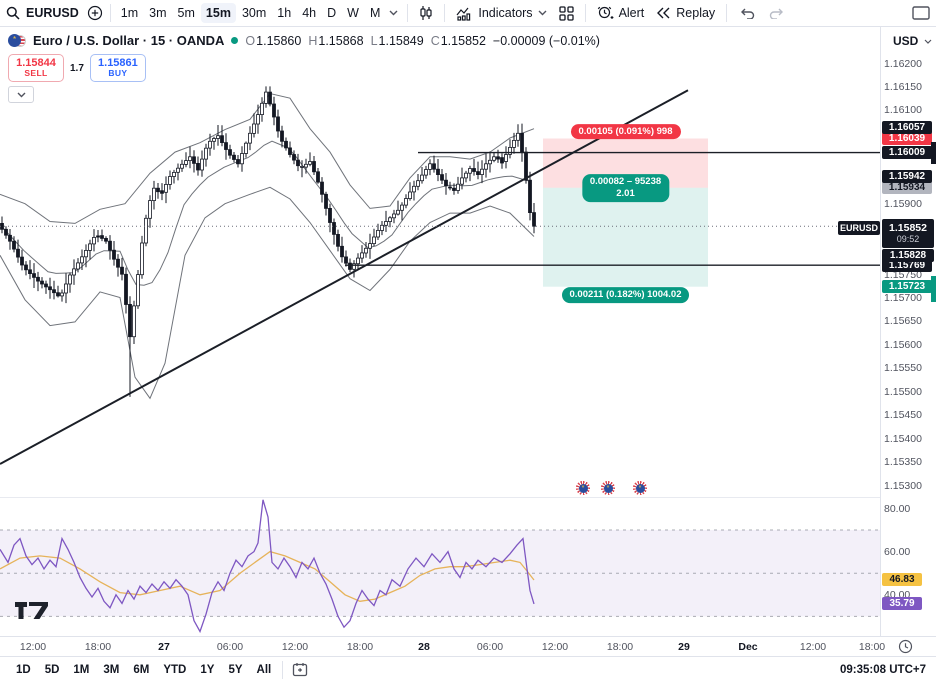  I want to click on eurusd-pair-icon: *, so click(17, 40).